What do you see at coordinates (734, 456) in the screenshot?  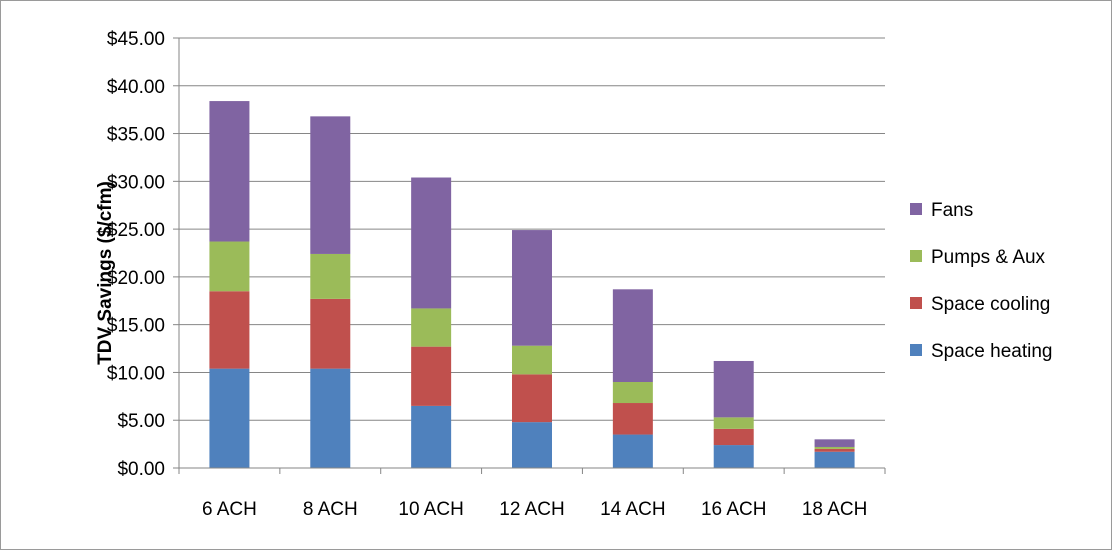 I see `bar-space-heating-16-ach` at bounding box center [734, 456].